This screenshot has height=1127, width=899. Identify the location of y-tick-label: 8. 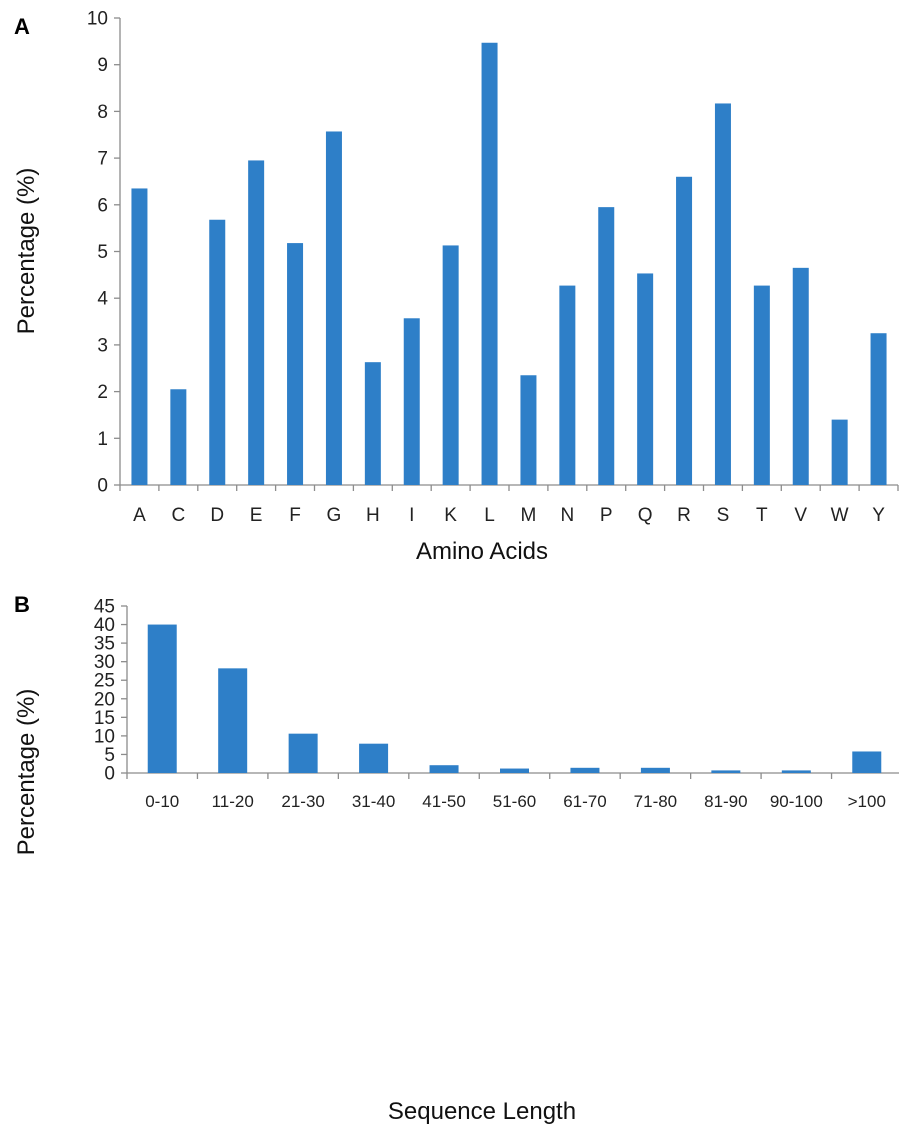
(102, 112).